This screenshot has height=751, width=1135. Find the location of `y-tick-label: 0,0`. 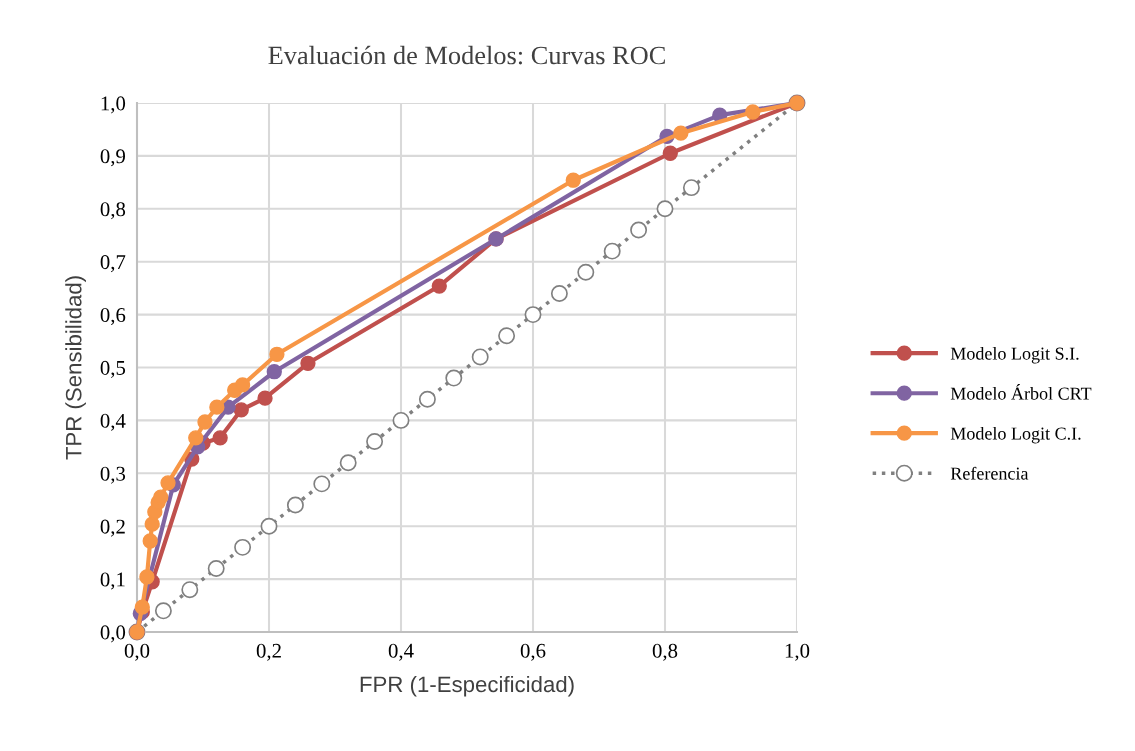

y-tick-label: 0,0 is located at coordinates (113, 634).